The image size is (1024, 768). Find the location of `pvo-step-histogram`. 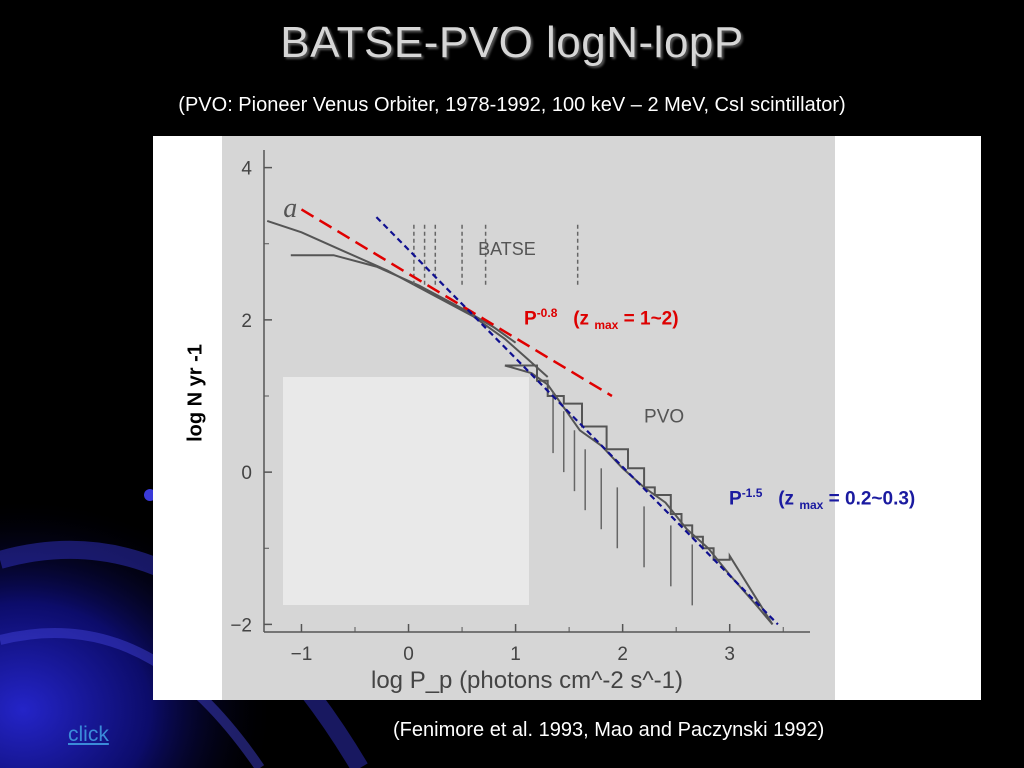

pvo-step-histogram is located at coordinates (639, 494).